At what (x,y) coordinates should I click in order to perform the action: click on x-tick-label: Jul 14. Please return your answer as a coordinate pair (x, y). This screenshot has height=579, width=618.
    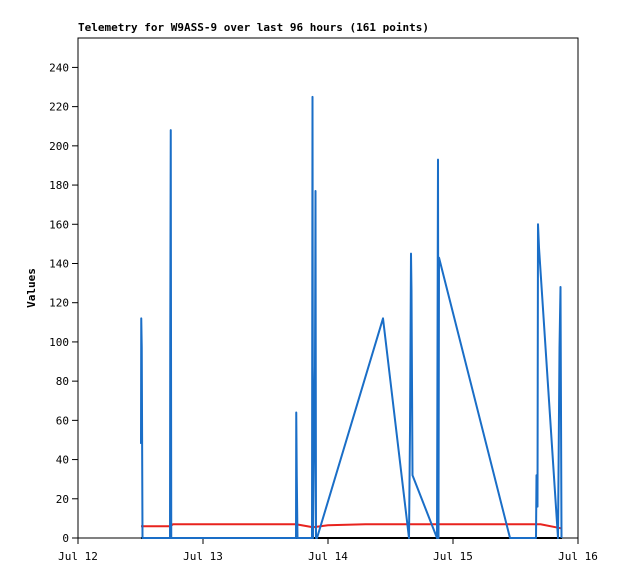
    Looking at the image, I should click on (328, 556).